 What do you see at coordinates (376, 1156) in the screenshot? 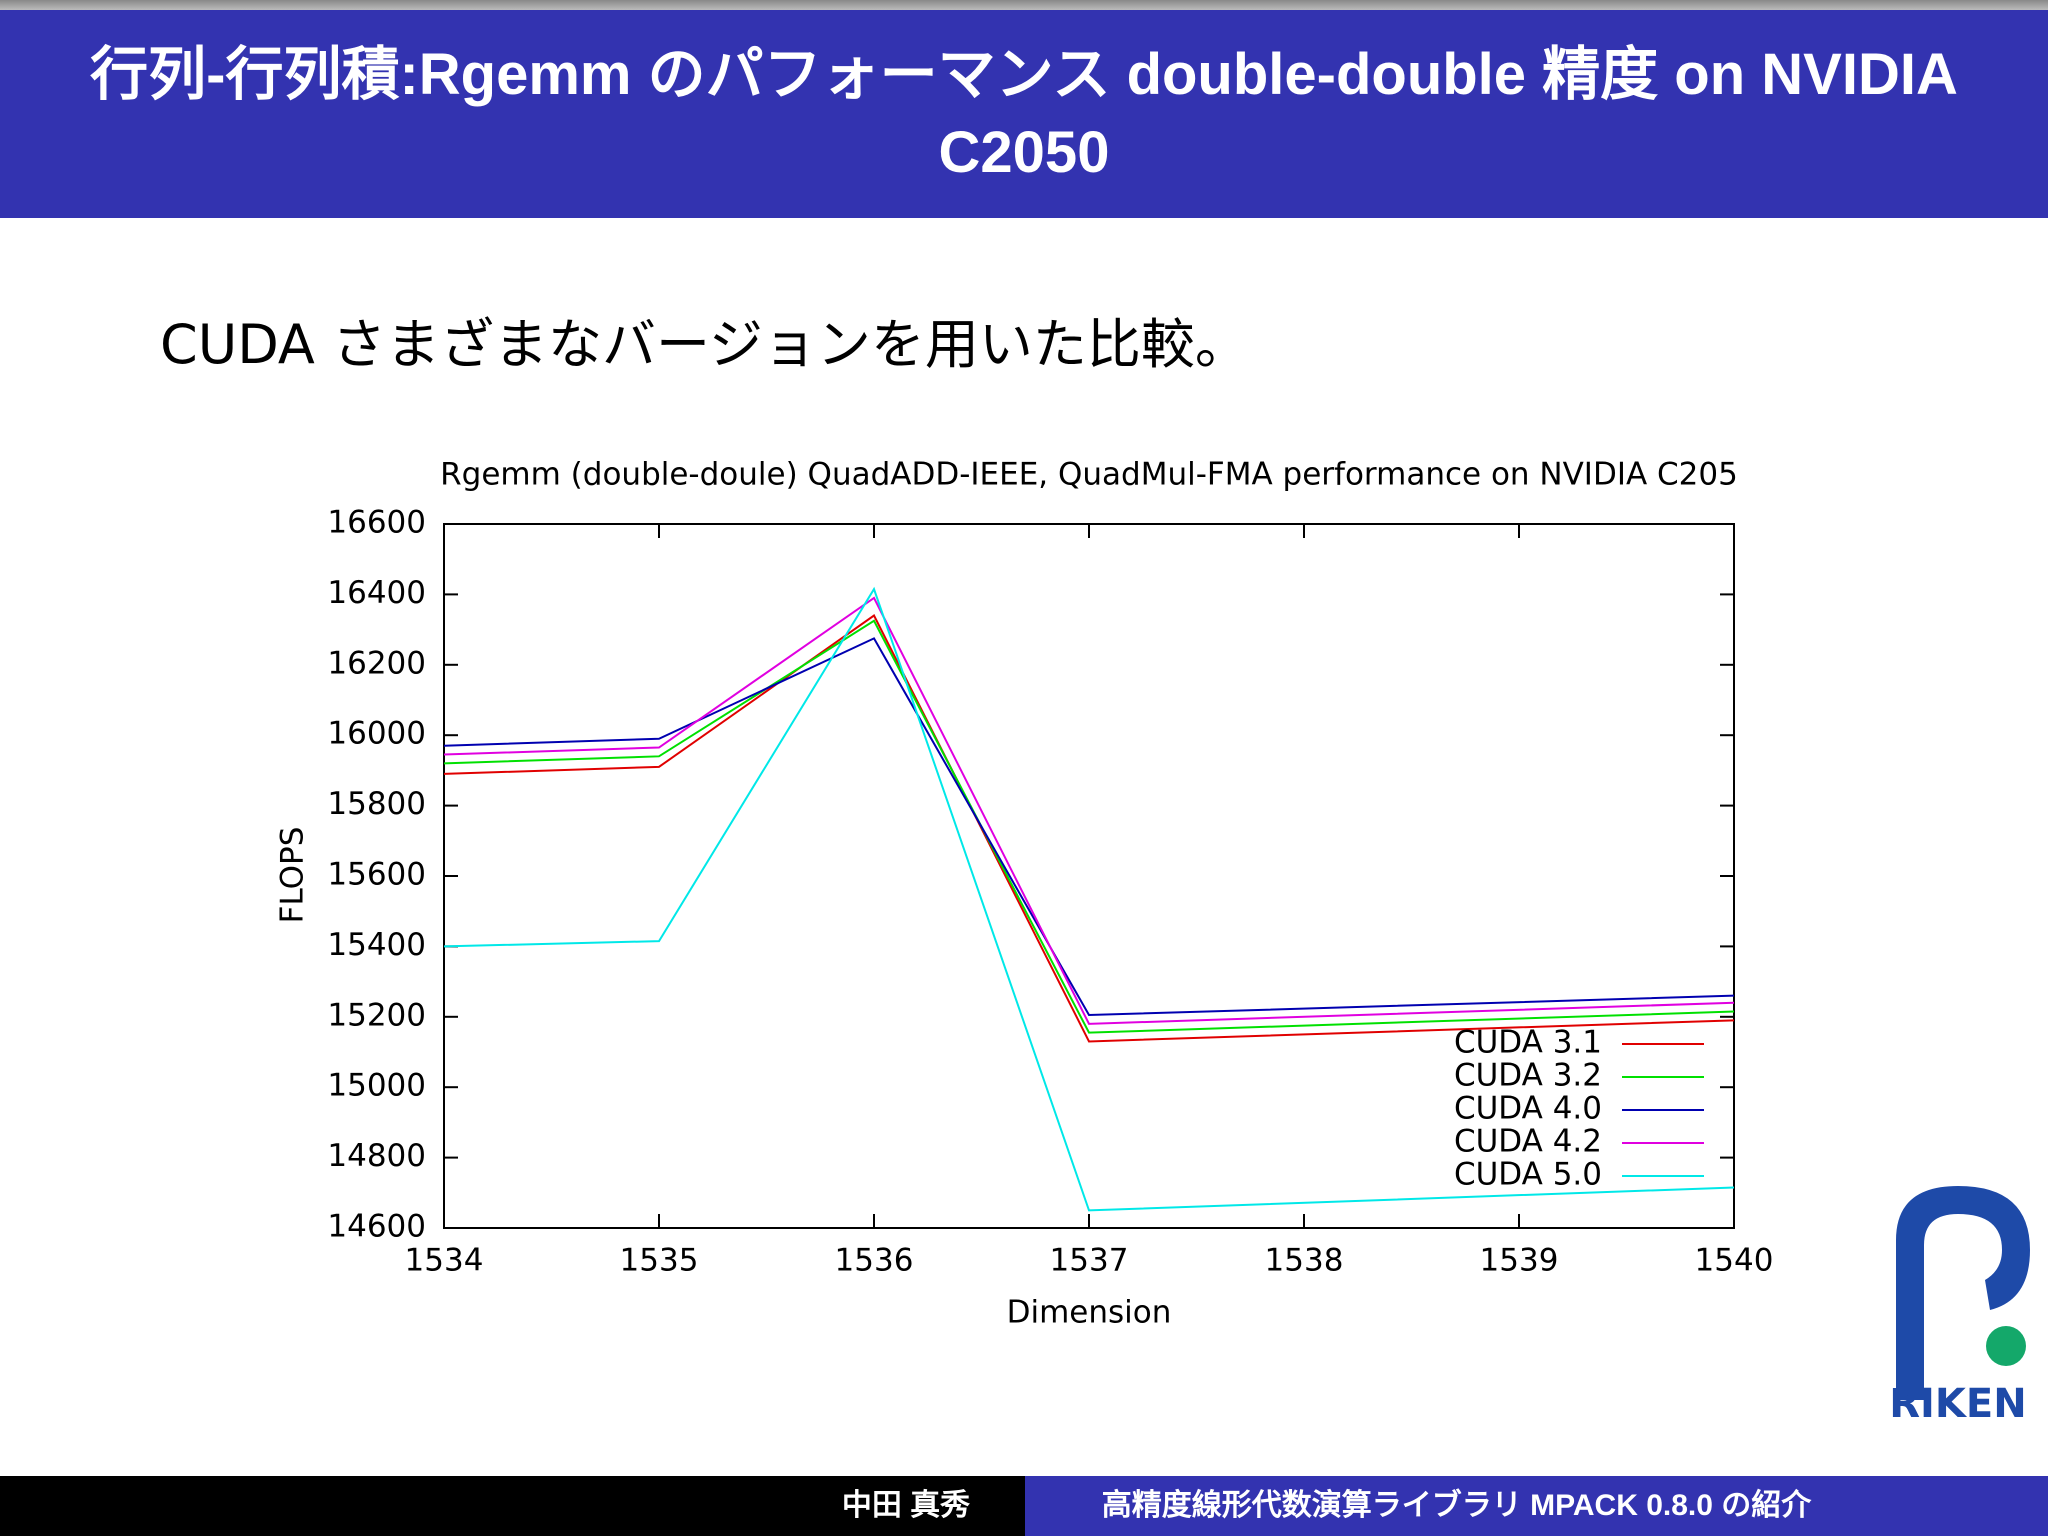
I see `y-tick-label: 14800` at bounding box center [376, 1156].